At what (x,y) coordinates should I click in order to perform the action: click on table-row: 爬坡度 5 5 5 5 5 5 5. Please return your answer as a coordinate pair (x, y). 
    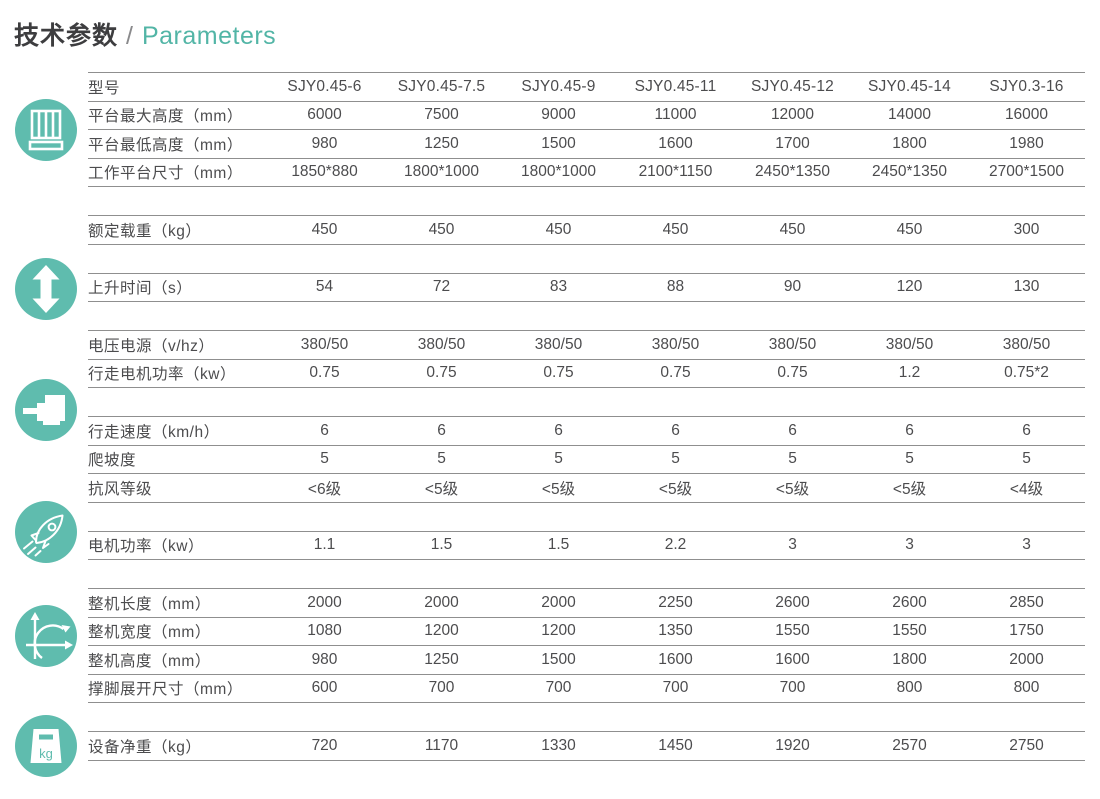
    Looking at the image, I should click on (586, 460).